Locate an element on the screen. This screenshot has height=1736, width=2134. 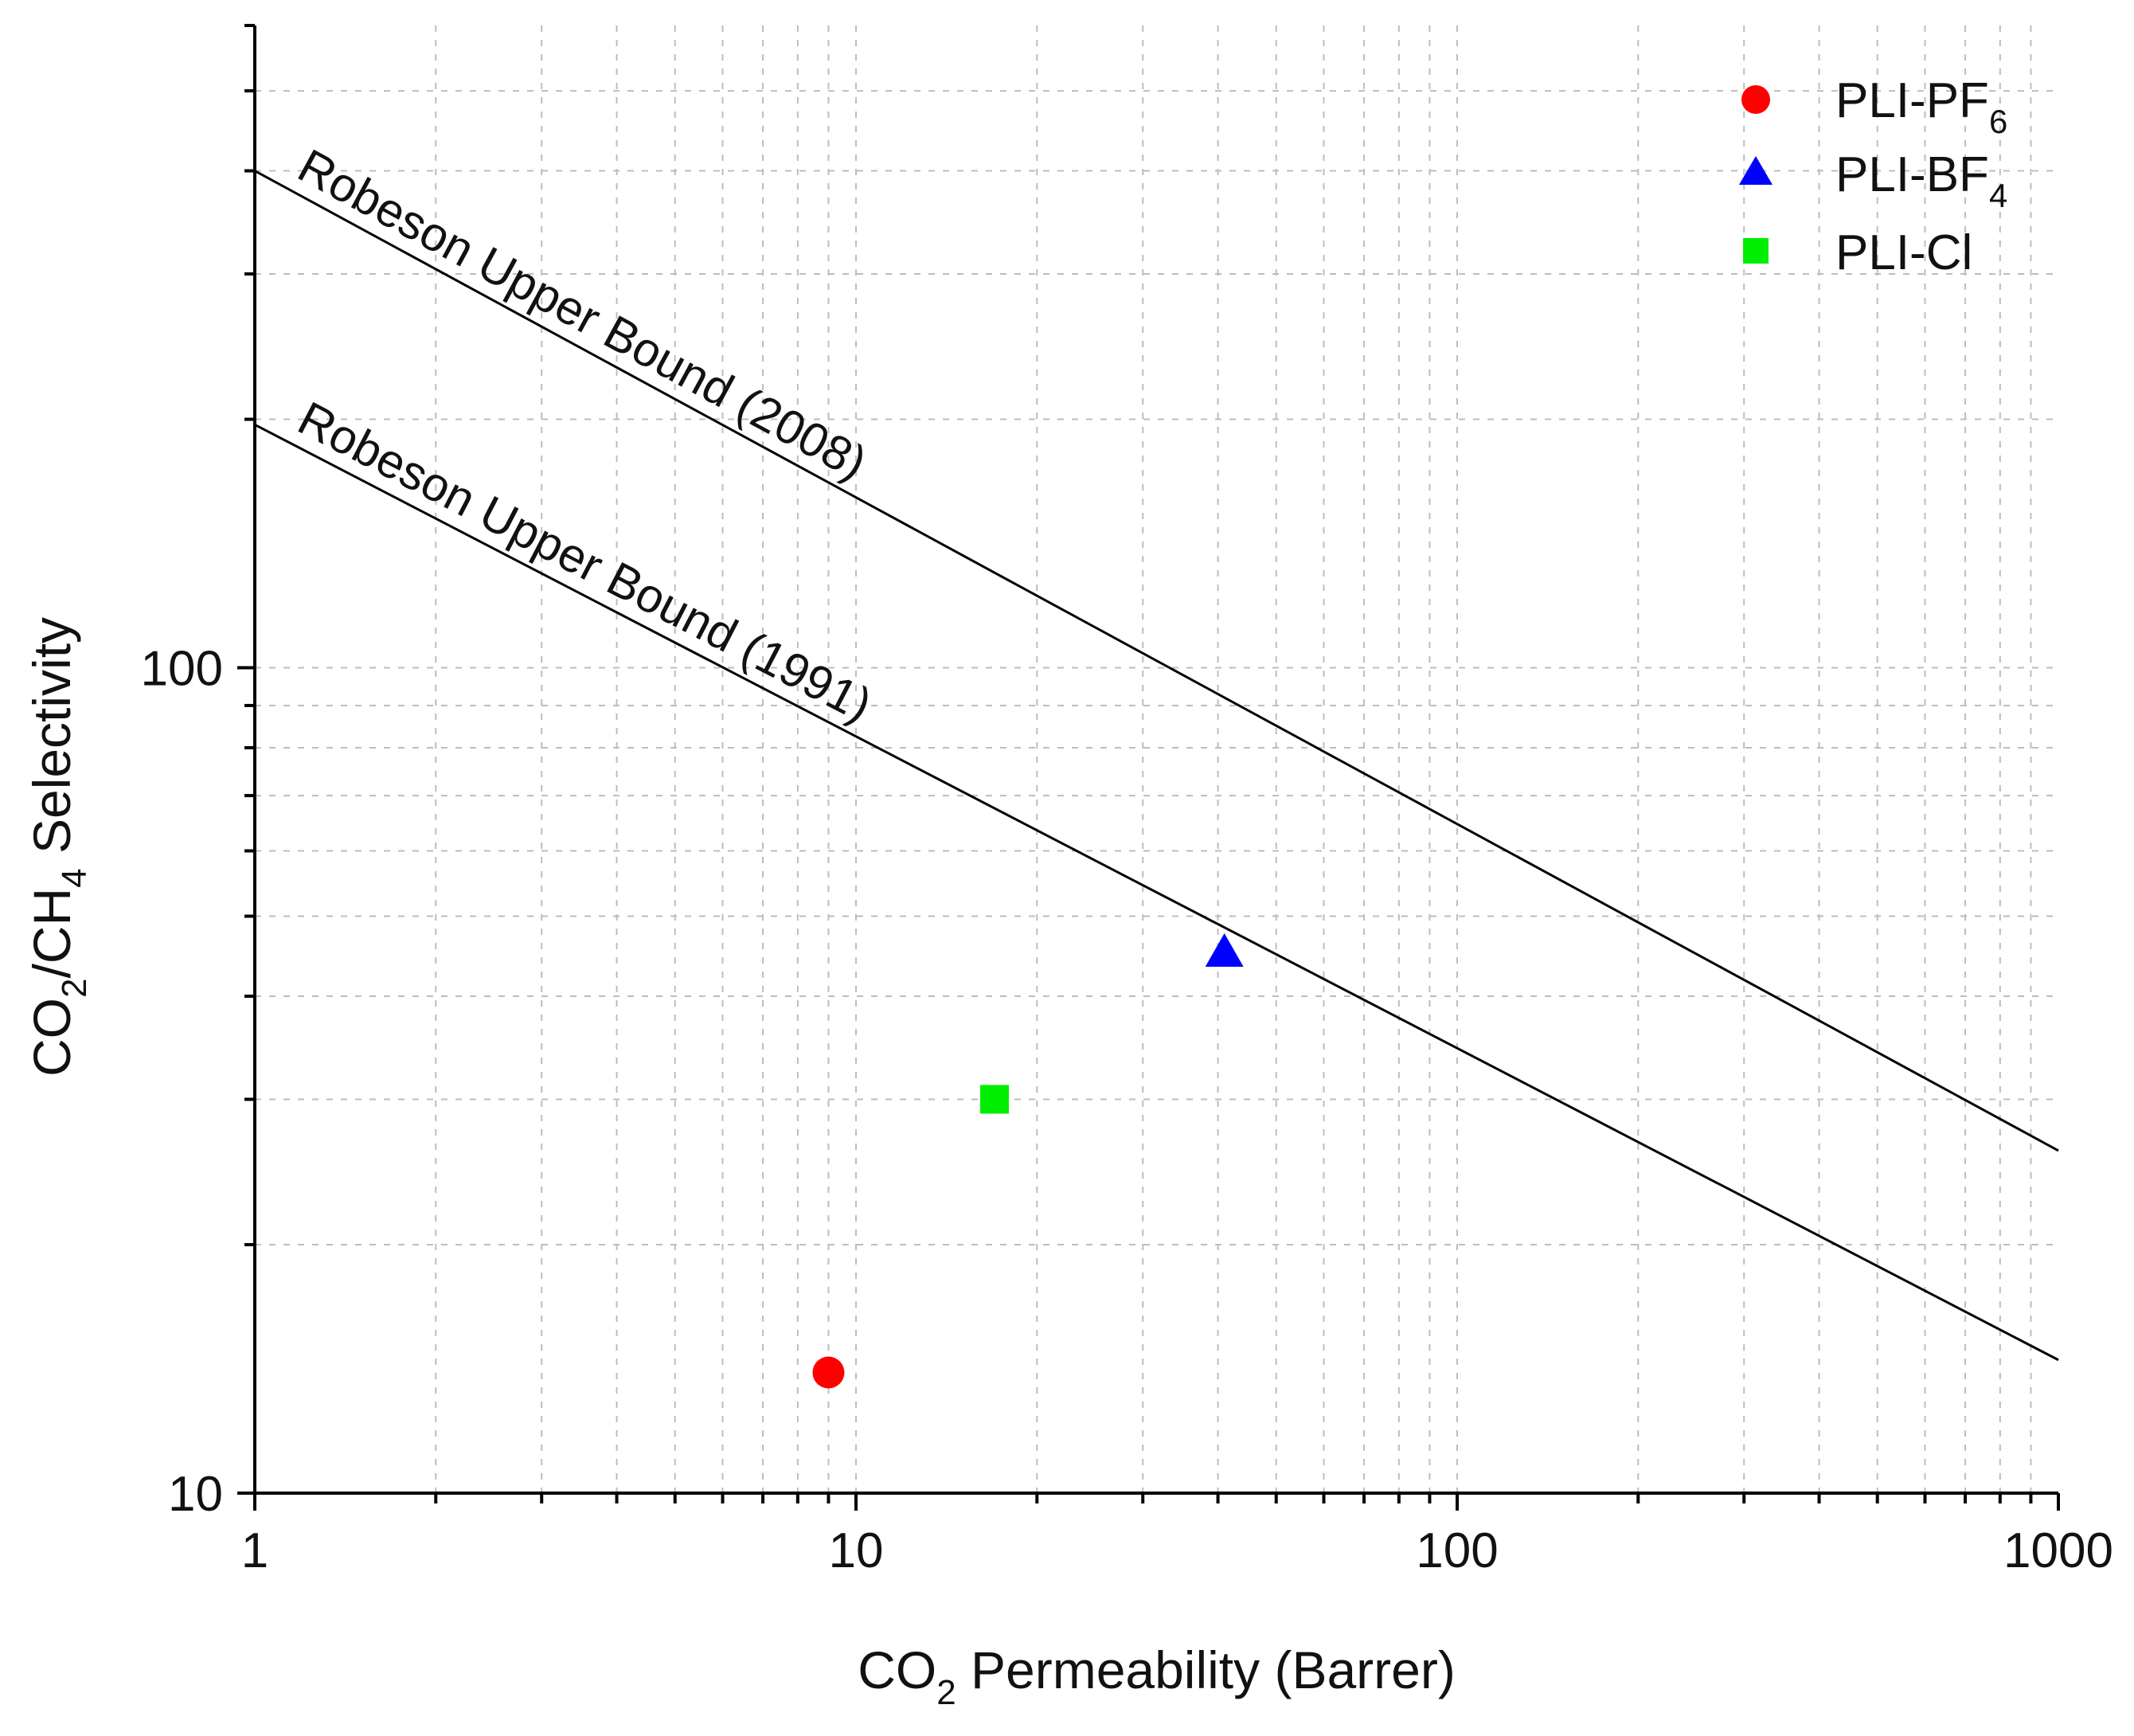
y-axis-title-sub2: 4 is located at coordinates (74, 877).